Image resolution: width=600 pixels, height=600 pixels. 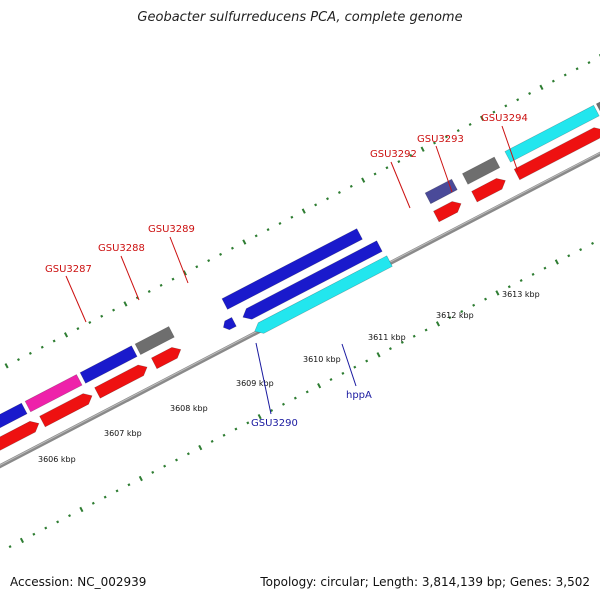 I want to click on accession-text: Accession: NC_002939, so click(x=78, y=582).